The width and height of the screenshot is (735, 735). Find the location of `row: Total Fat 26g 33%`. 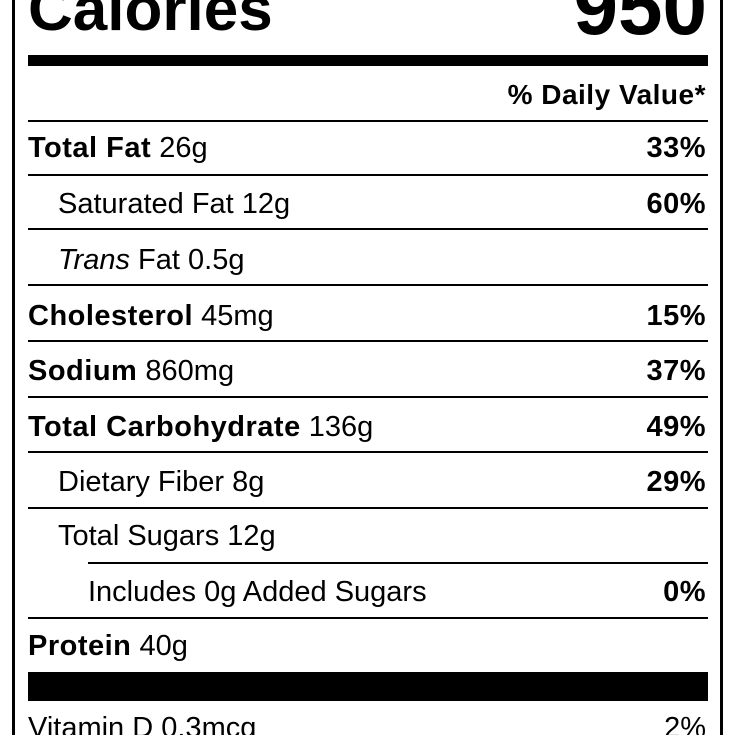

row: Total Fat 26g 33% is located at coordinates (367, 148).